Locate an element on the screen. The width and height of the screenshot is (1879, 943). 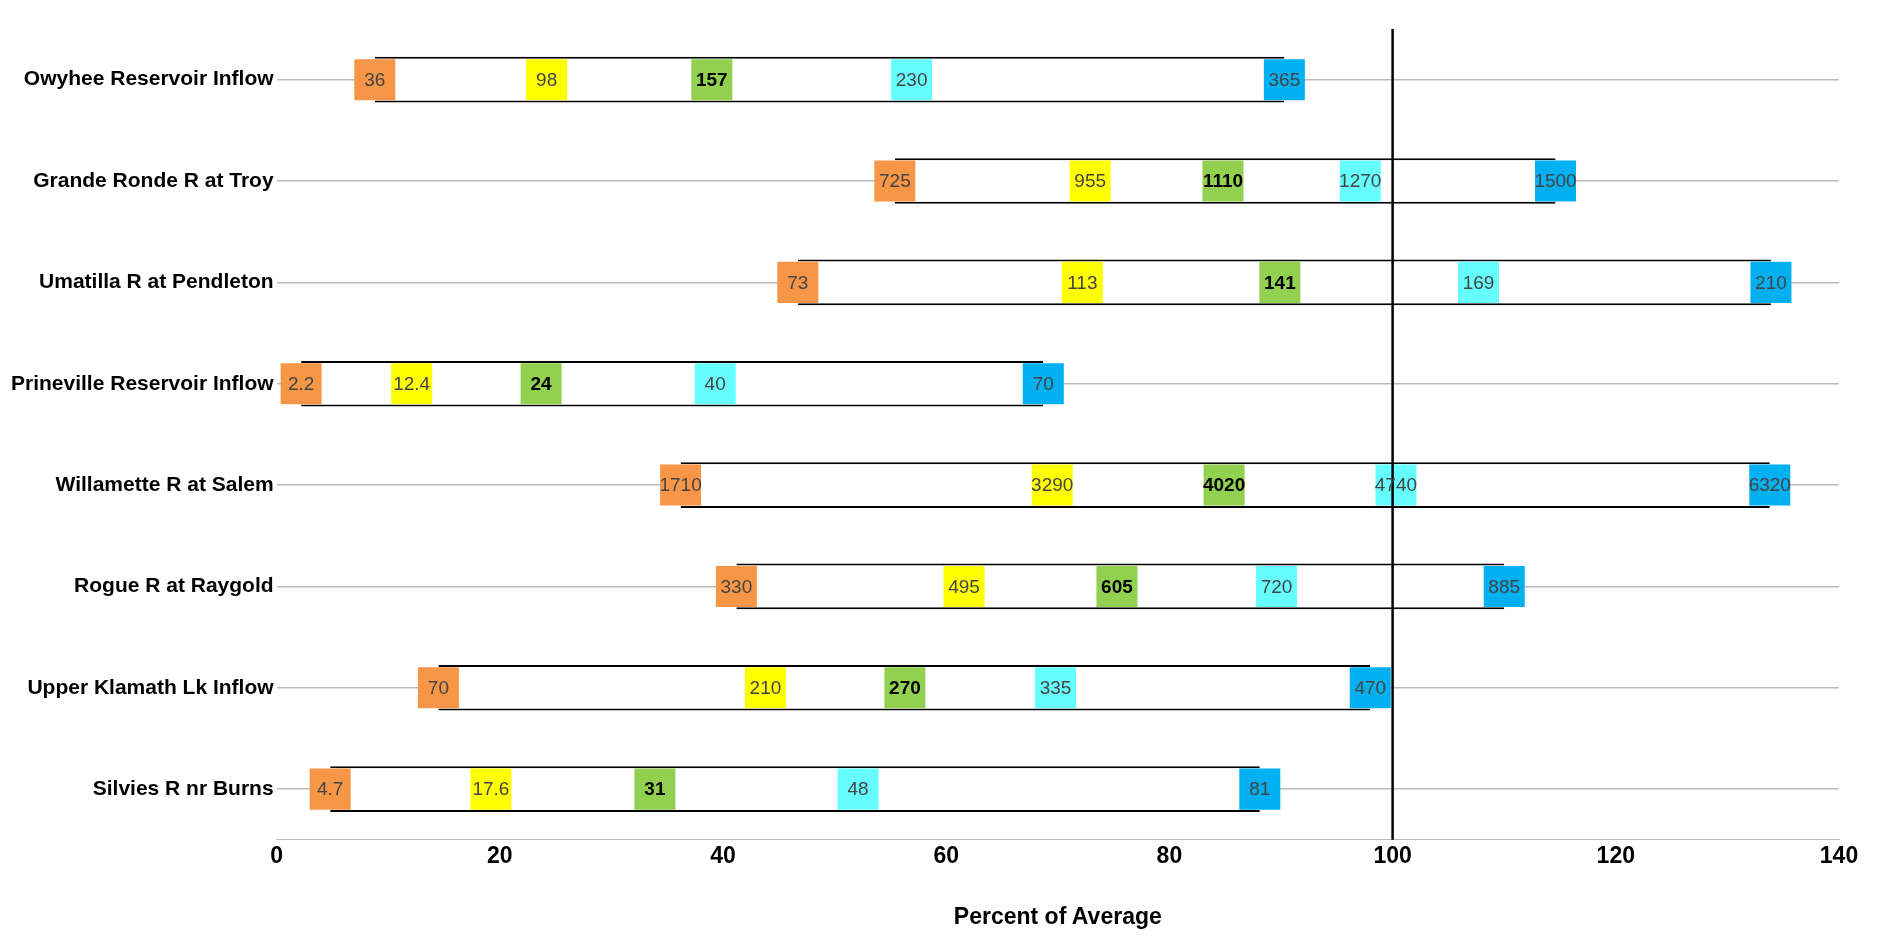
annotation: 1270 is located at coordinates (1360, 181).